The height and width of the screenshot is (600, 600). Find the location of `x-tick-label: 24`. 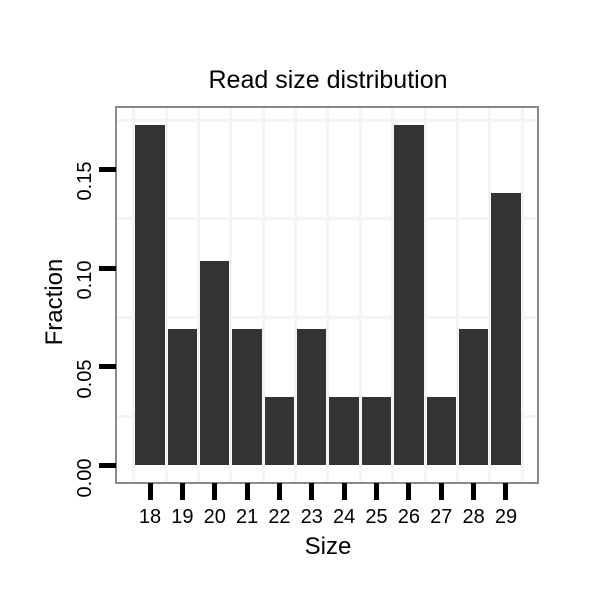

x-tick-label: 24 is located at coordinates (344, 517).